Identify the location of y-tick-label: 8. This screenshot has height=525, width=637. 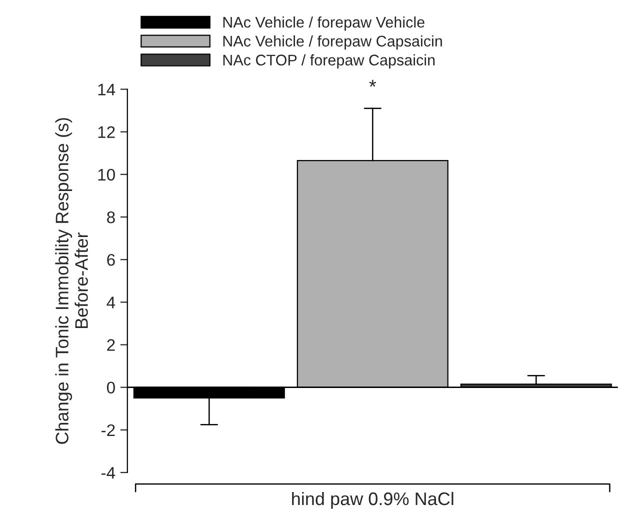
(111, 217).